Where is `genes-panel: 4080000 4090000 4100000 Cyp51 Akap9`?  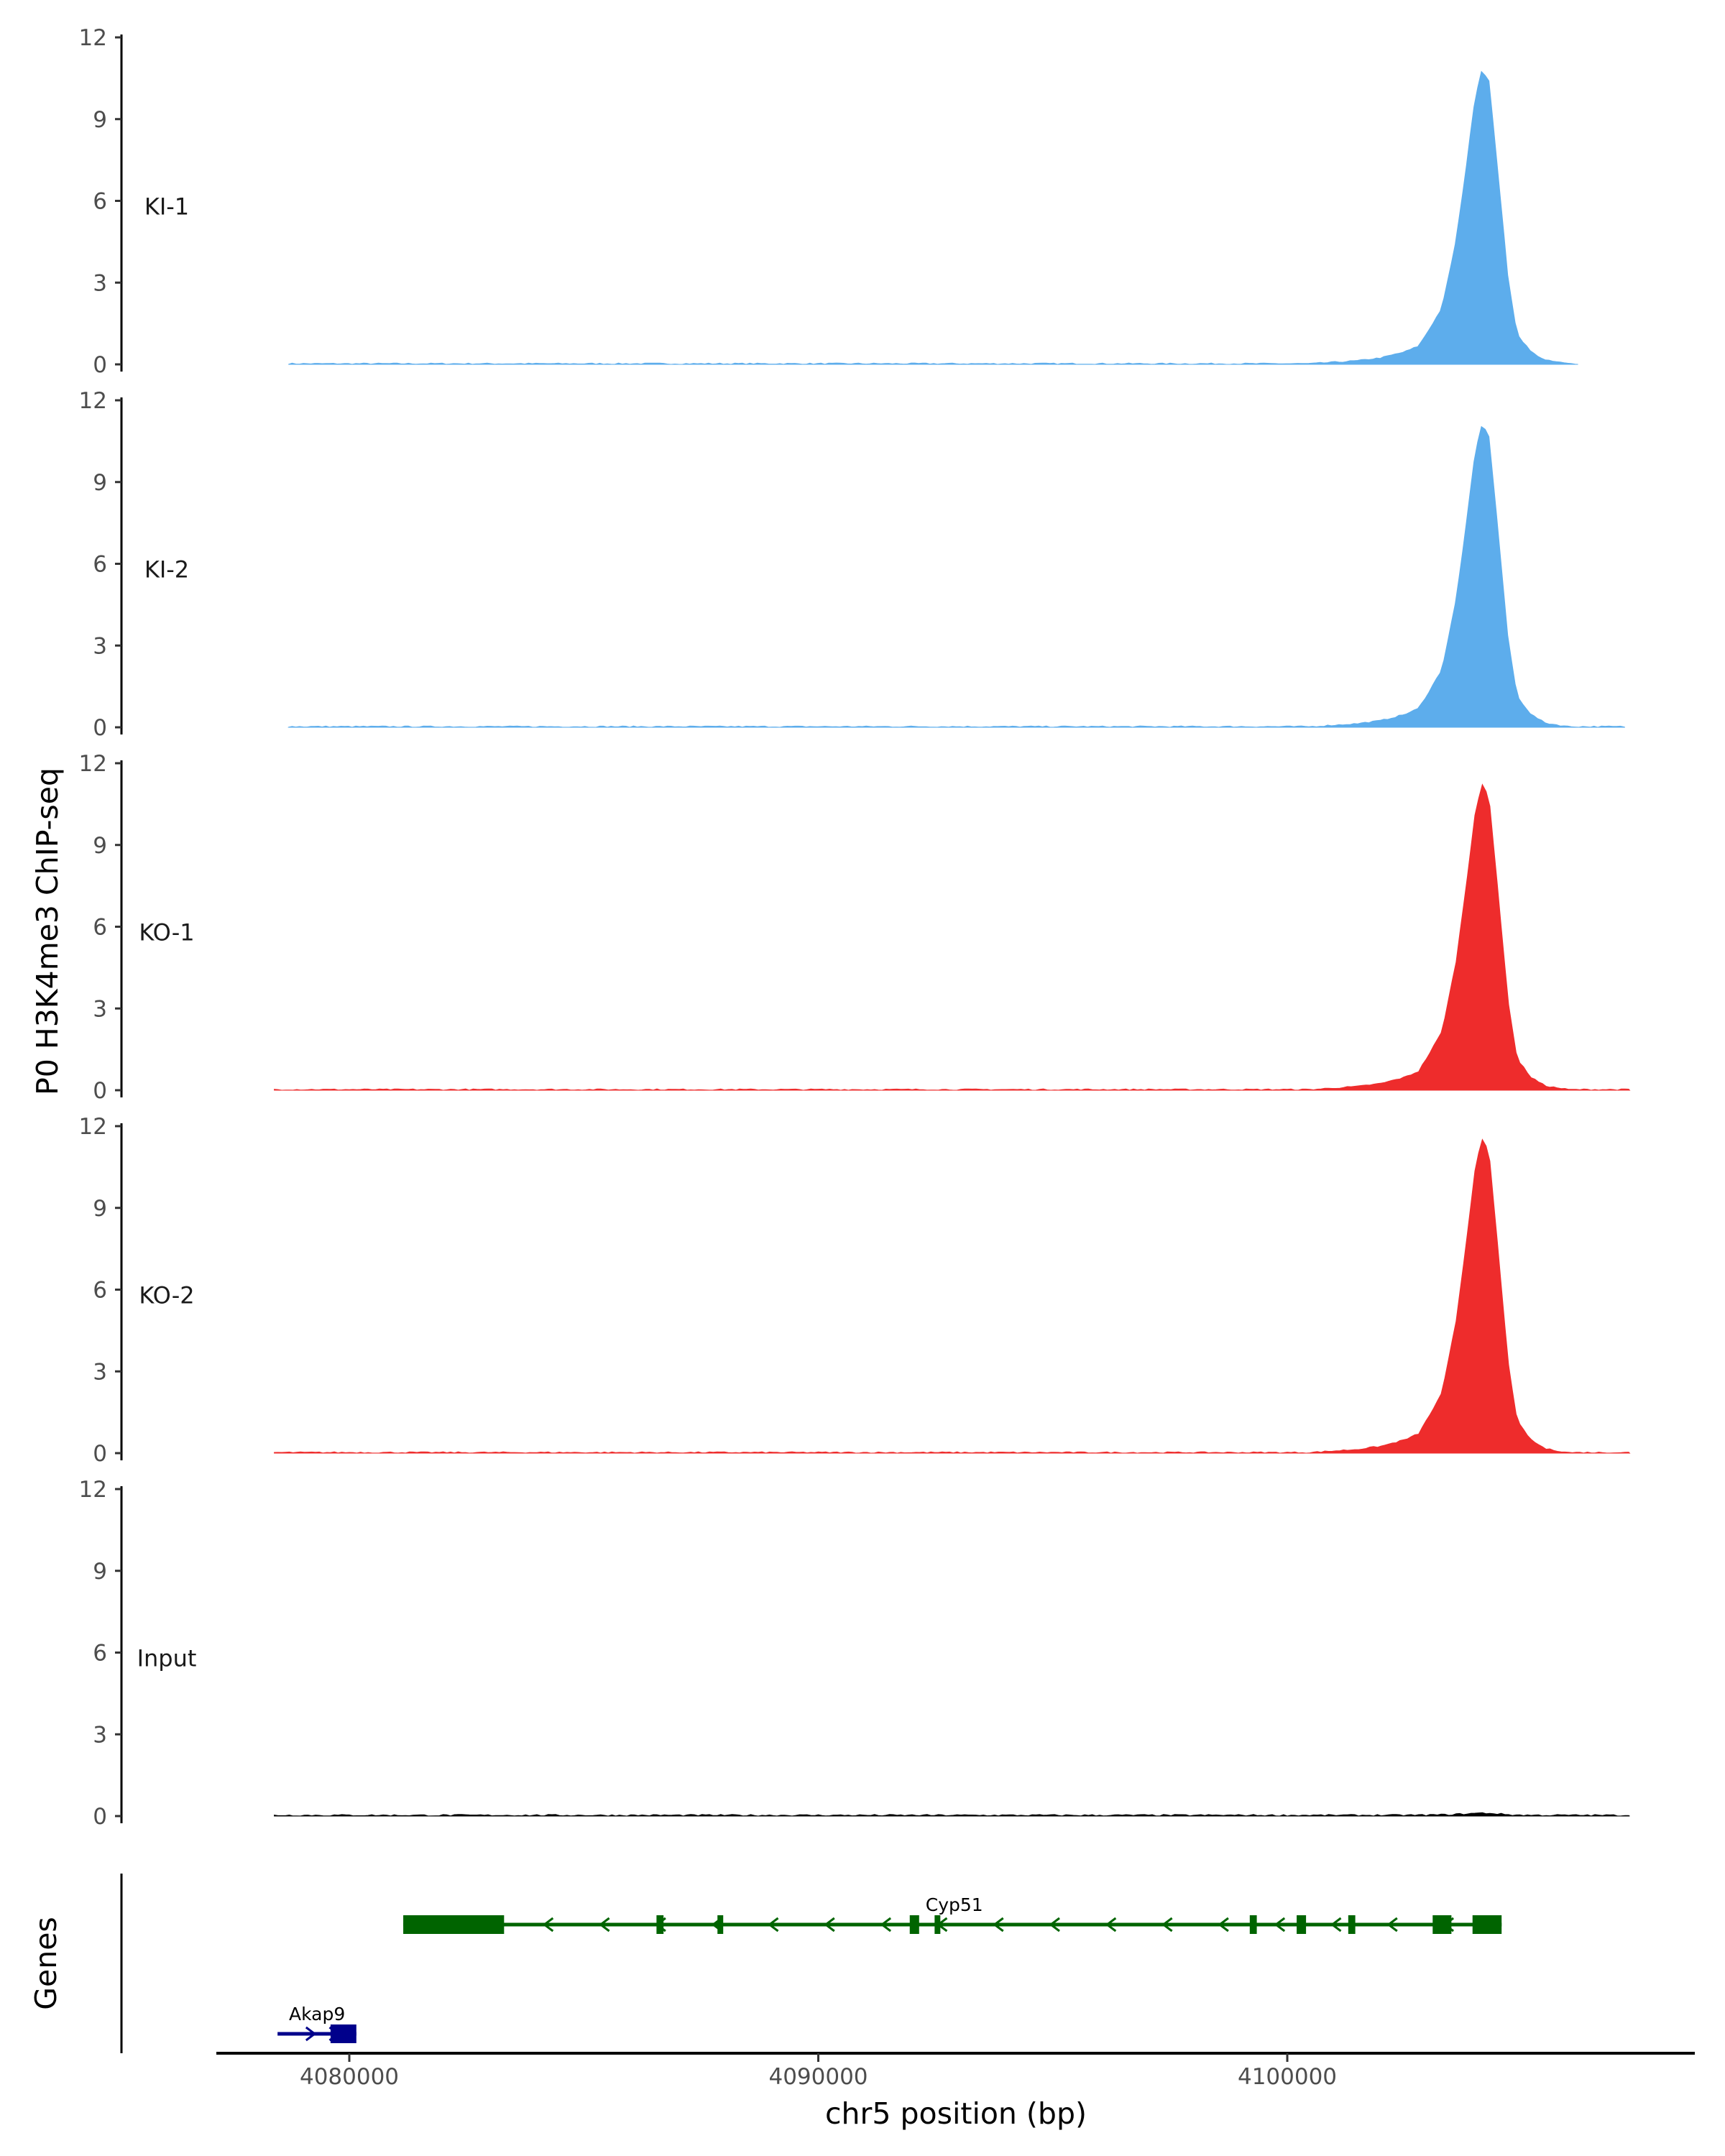
genes-panel: 4080000 4090000 4100000 Cyp51 Akap9 is located at coordinates (907, 1982).